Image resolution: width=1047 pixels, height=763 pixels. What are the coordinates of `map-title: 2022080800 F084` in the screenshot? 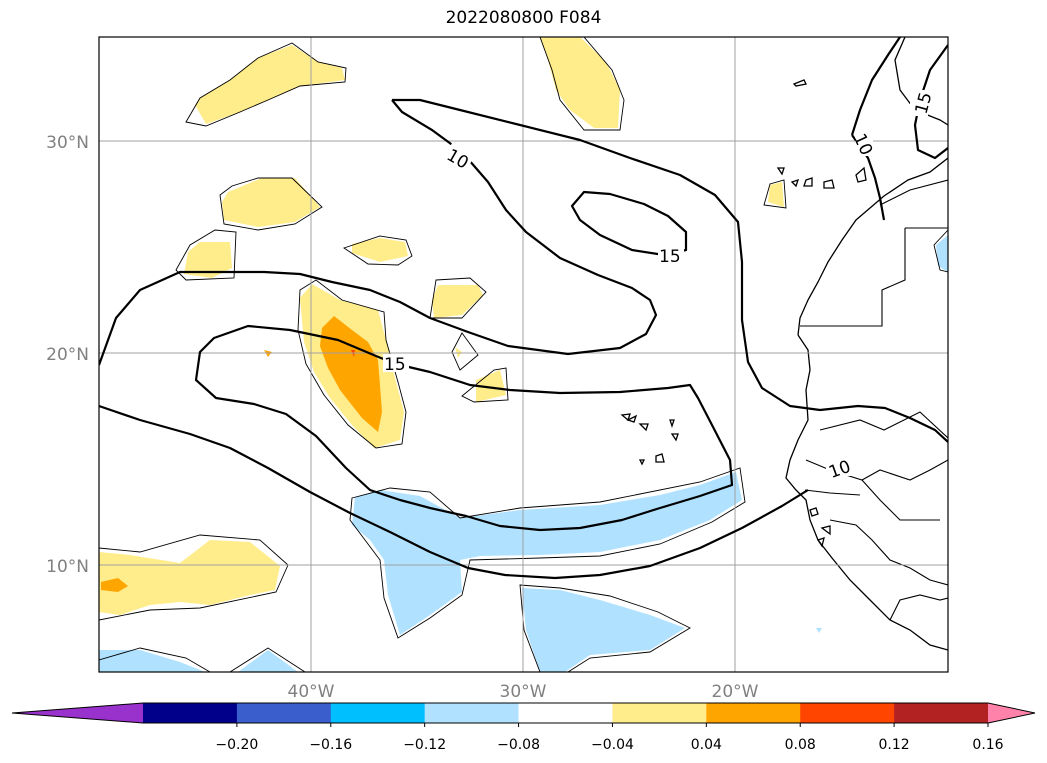 It's located at (523, 18).